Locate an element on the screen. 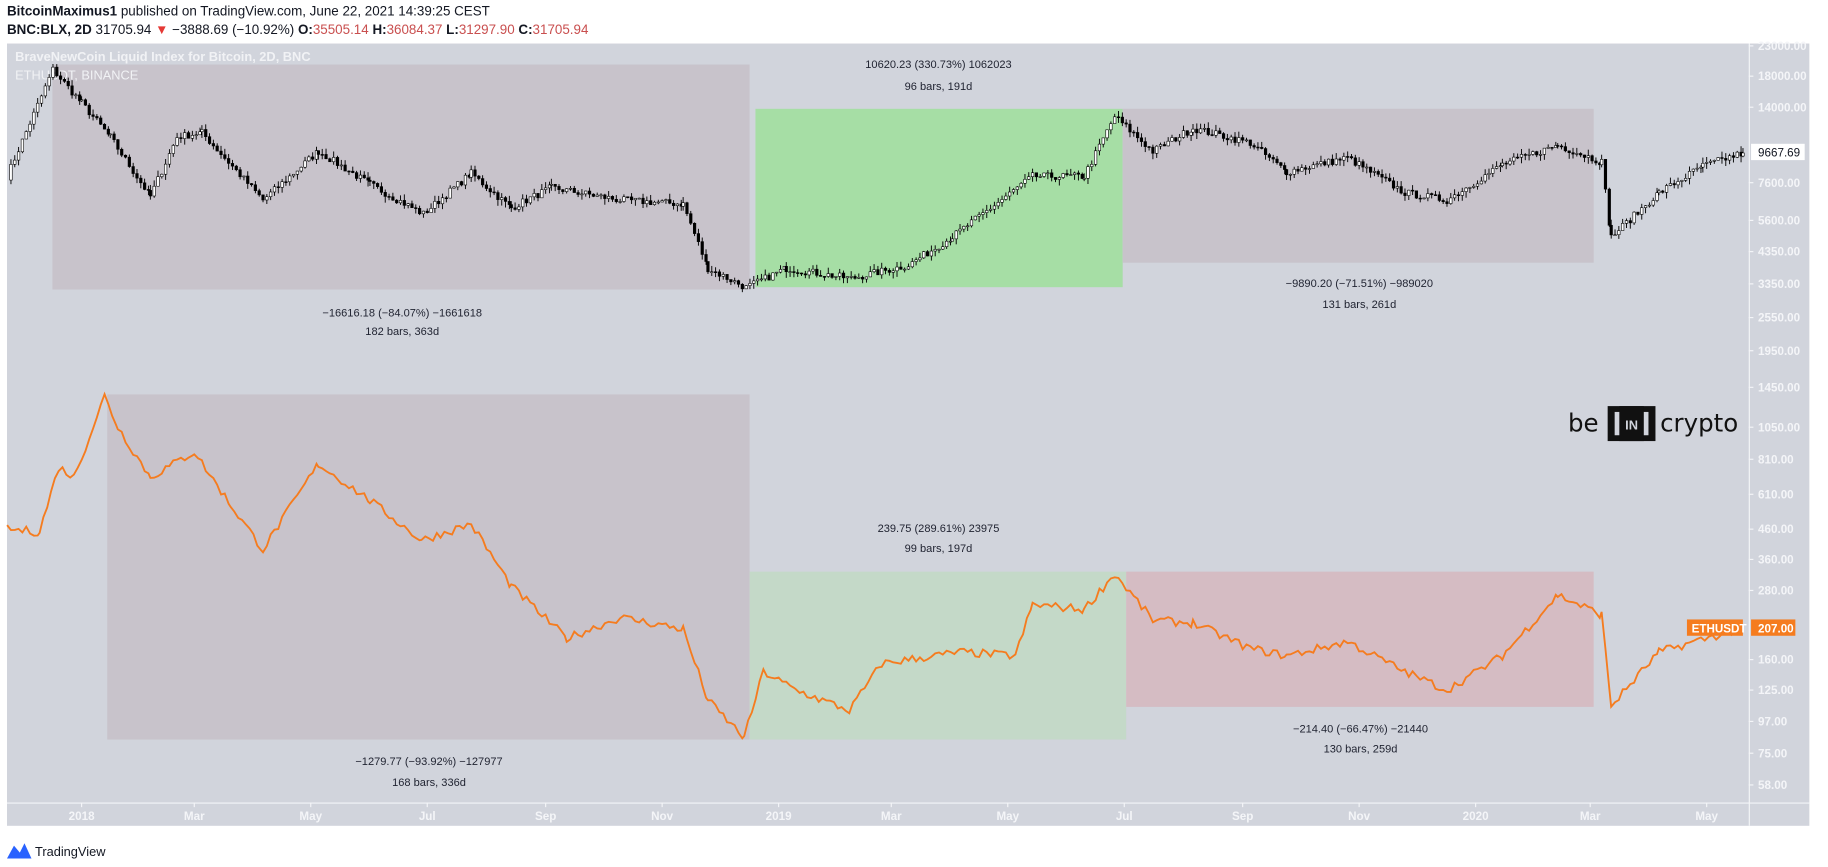 The image size is (1828, 867). price-tick-label: 18000.00 is located at coordinates (1782, 76).